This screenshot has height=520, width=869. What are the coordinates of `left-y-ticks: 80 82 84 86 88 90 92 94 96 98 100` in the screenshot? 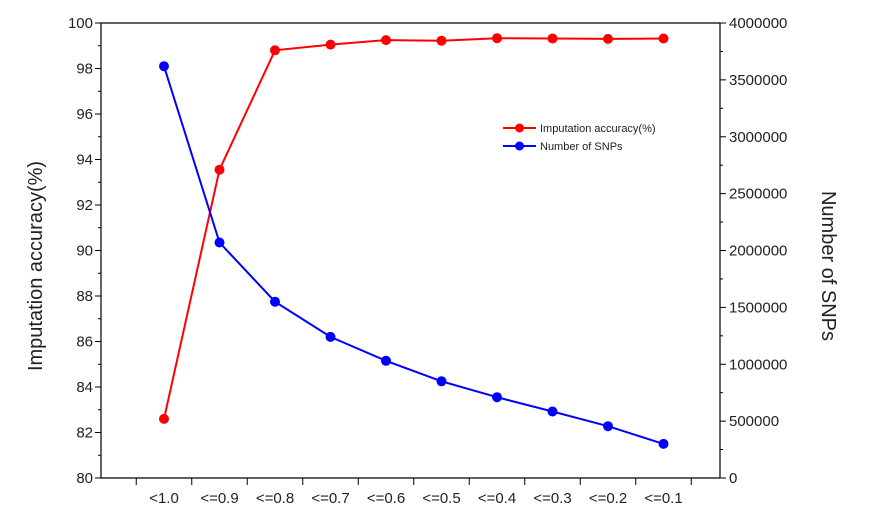 It's located at (84, 251).